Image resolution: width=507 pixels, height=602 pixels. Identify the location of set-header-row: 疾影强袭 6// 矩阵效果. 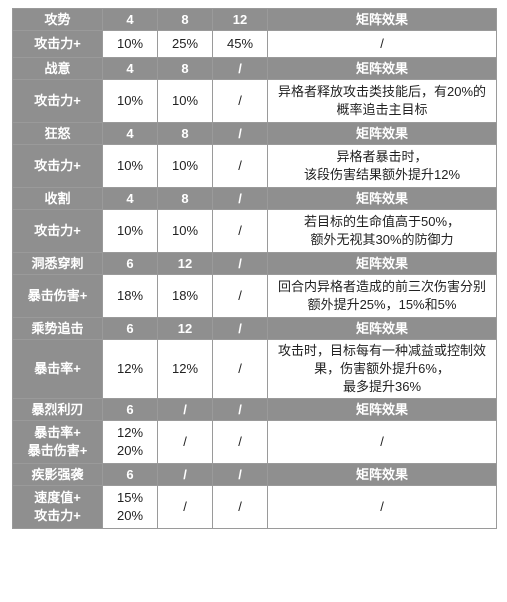
(254, 474).